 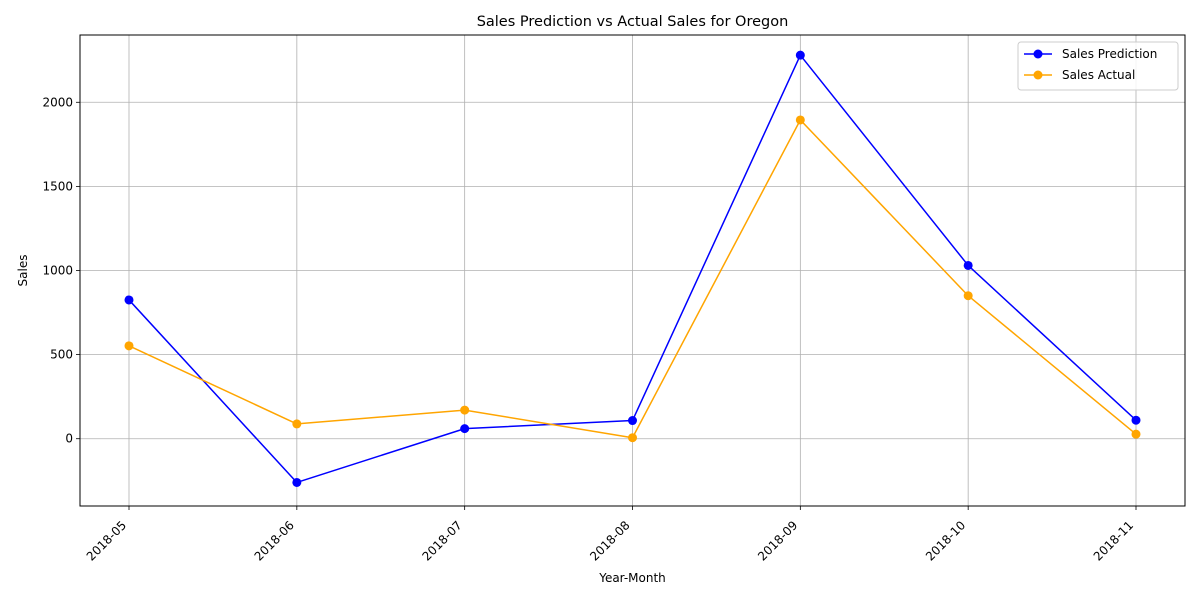 I want to click on y-tick-label: 0, so click(x=69, y=439).